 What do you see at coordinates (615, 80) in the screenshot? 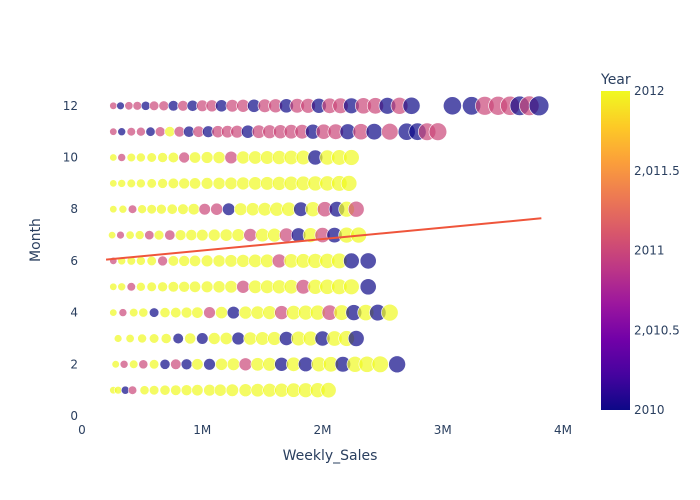
I see `colorbar-title: Year` at bounding box center [615, 80].